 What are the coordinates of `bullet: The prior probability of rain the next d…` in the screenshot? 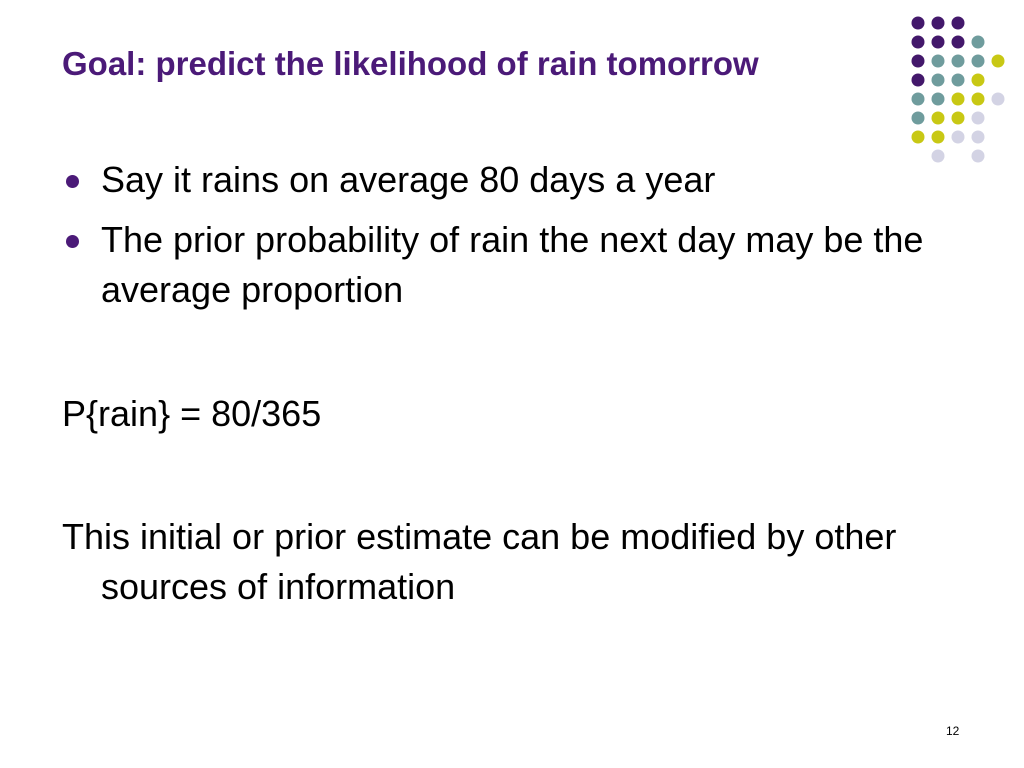 It's located at (512, 265).